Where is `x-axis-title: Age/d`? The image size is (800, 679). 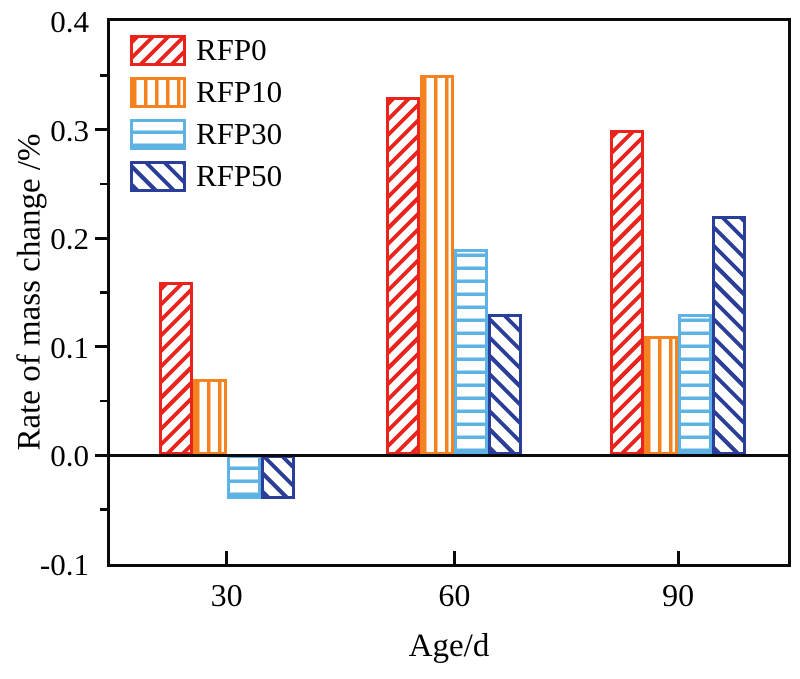 x-axis-title: Age/d is located at coordinates (449, 646).